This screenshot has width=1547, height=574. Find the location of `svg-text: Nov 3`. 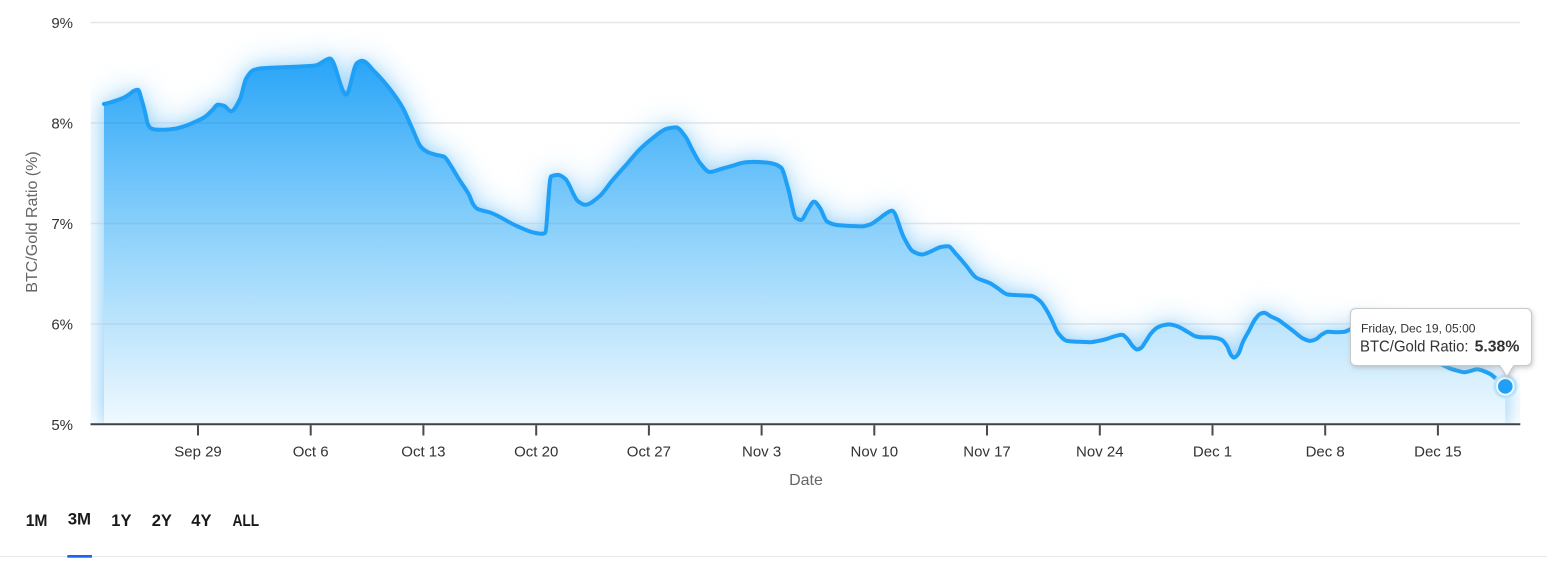

svg-text: Nov 3 is located at coordinates (761, 452).